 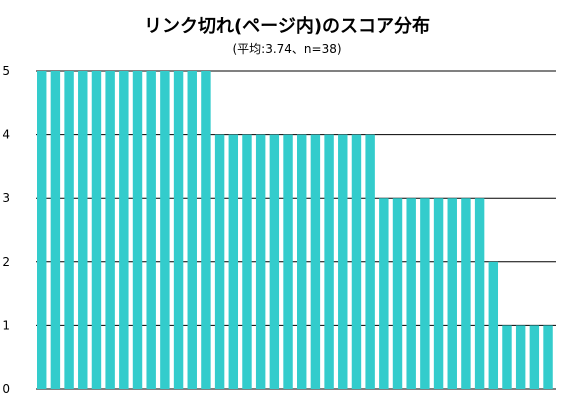 I want to click on y-tick-label: 1, so click(x=6, y=325).